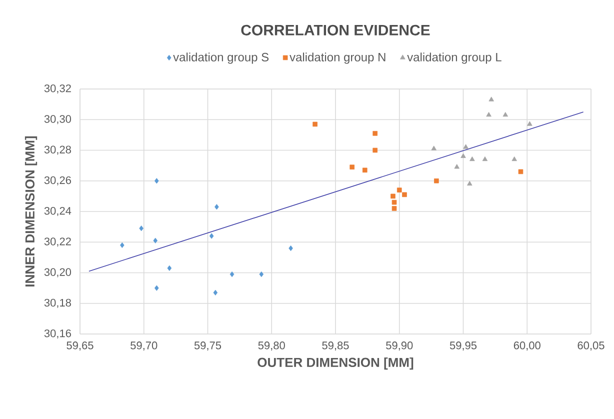  What do you see at coordinates (338, 58) in the screenshot?
I see `legend-label: validation group N` at bounding box center [338, 58].